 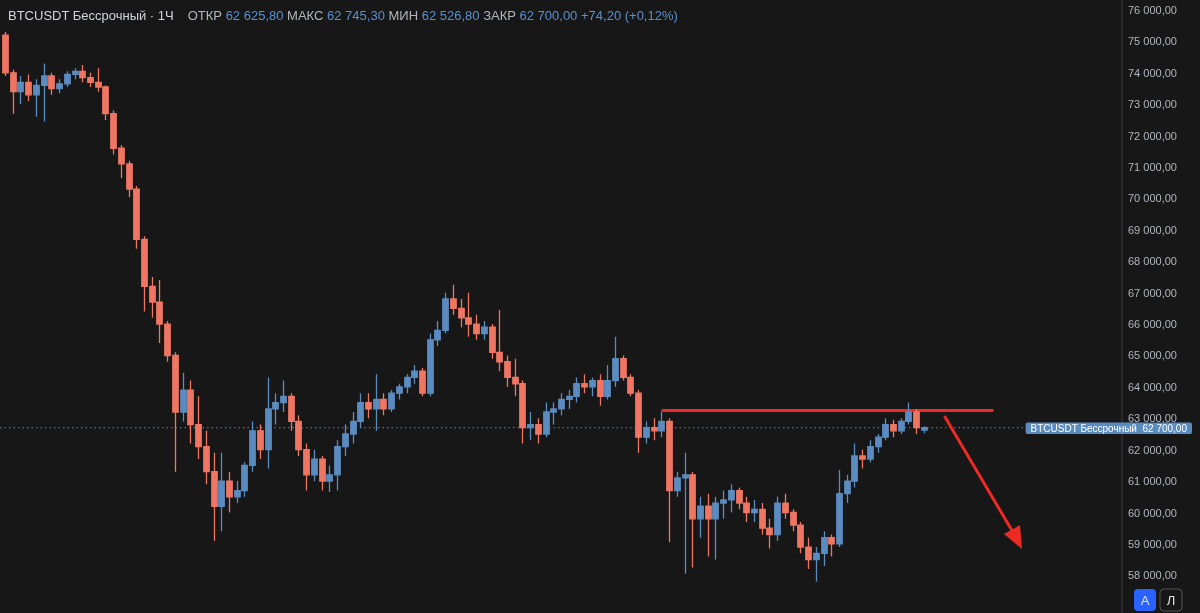 I want to click on y-tick-label: 71 000,00, so click(x=1152, y=167).